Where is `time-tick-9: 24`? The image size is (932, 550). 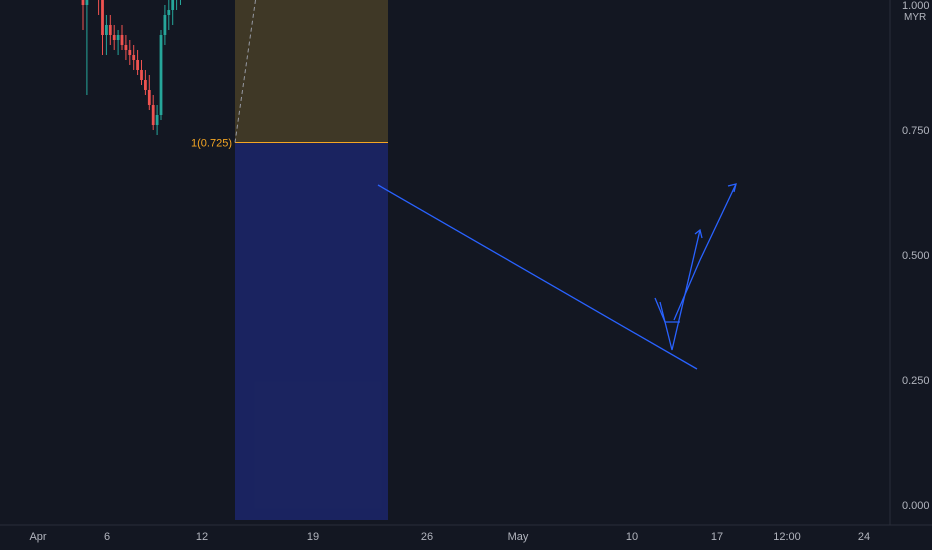
time-tick-9: 24 is located at coordinates (864, 537).